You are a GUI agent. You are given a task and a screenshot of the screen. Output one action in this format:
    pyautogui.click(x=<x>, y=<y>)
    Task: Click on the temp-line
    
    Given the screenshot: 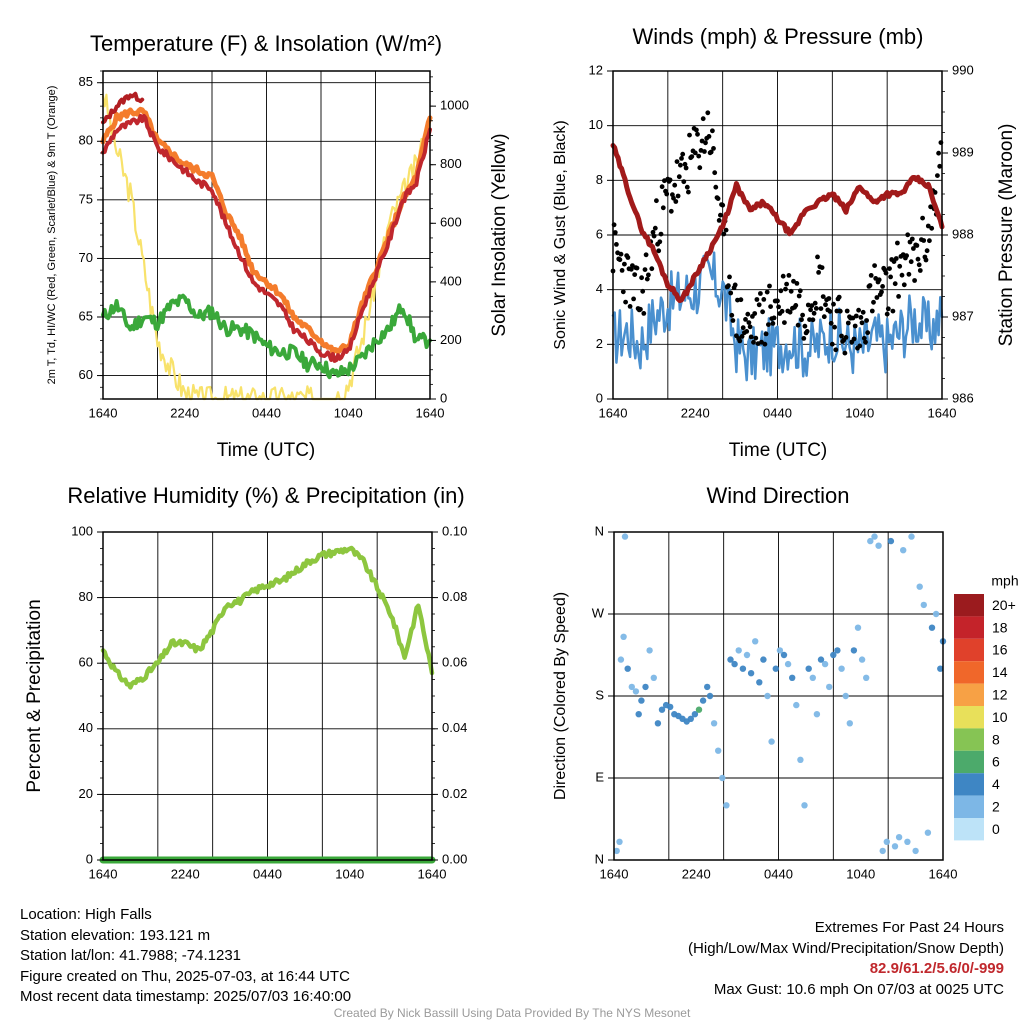 What is the action you would take?
    pyautogui.click(x=266, y=238)
    